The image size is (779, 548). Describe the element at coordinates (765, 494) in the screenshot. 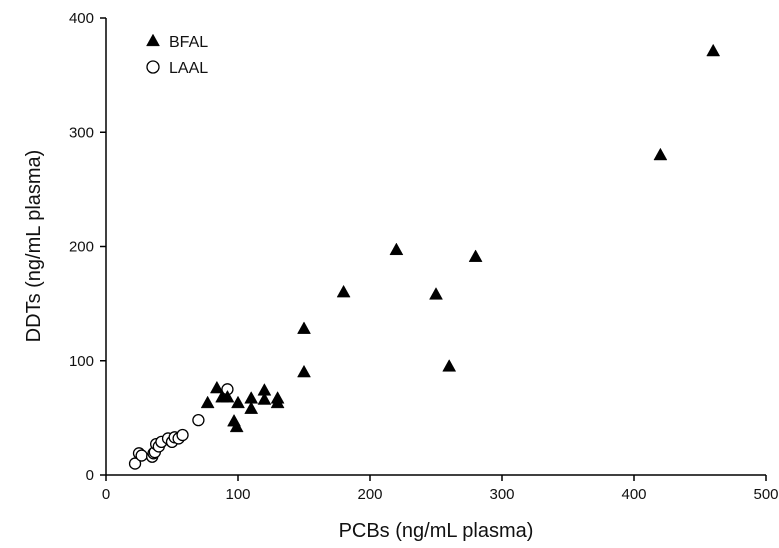

I see `x-tick-label: 500` at that location.